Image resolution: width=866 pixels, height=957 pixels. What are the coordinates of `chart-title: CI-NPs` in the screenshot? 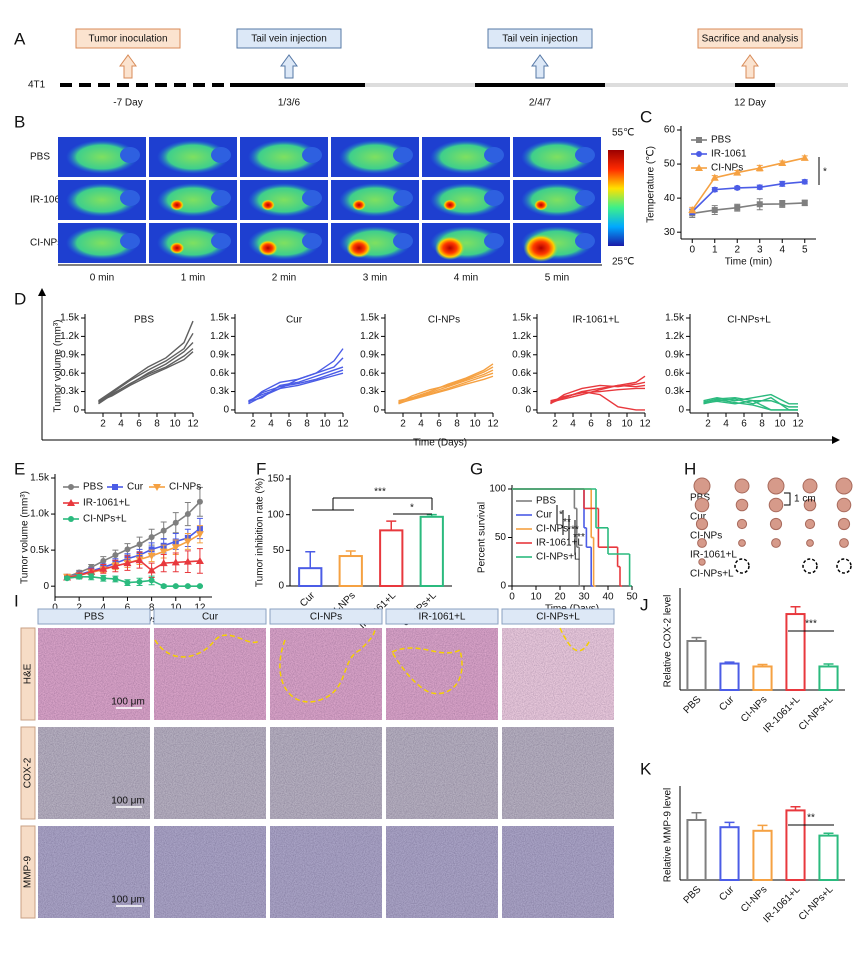 It's located at (444, 320).